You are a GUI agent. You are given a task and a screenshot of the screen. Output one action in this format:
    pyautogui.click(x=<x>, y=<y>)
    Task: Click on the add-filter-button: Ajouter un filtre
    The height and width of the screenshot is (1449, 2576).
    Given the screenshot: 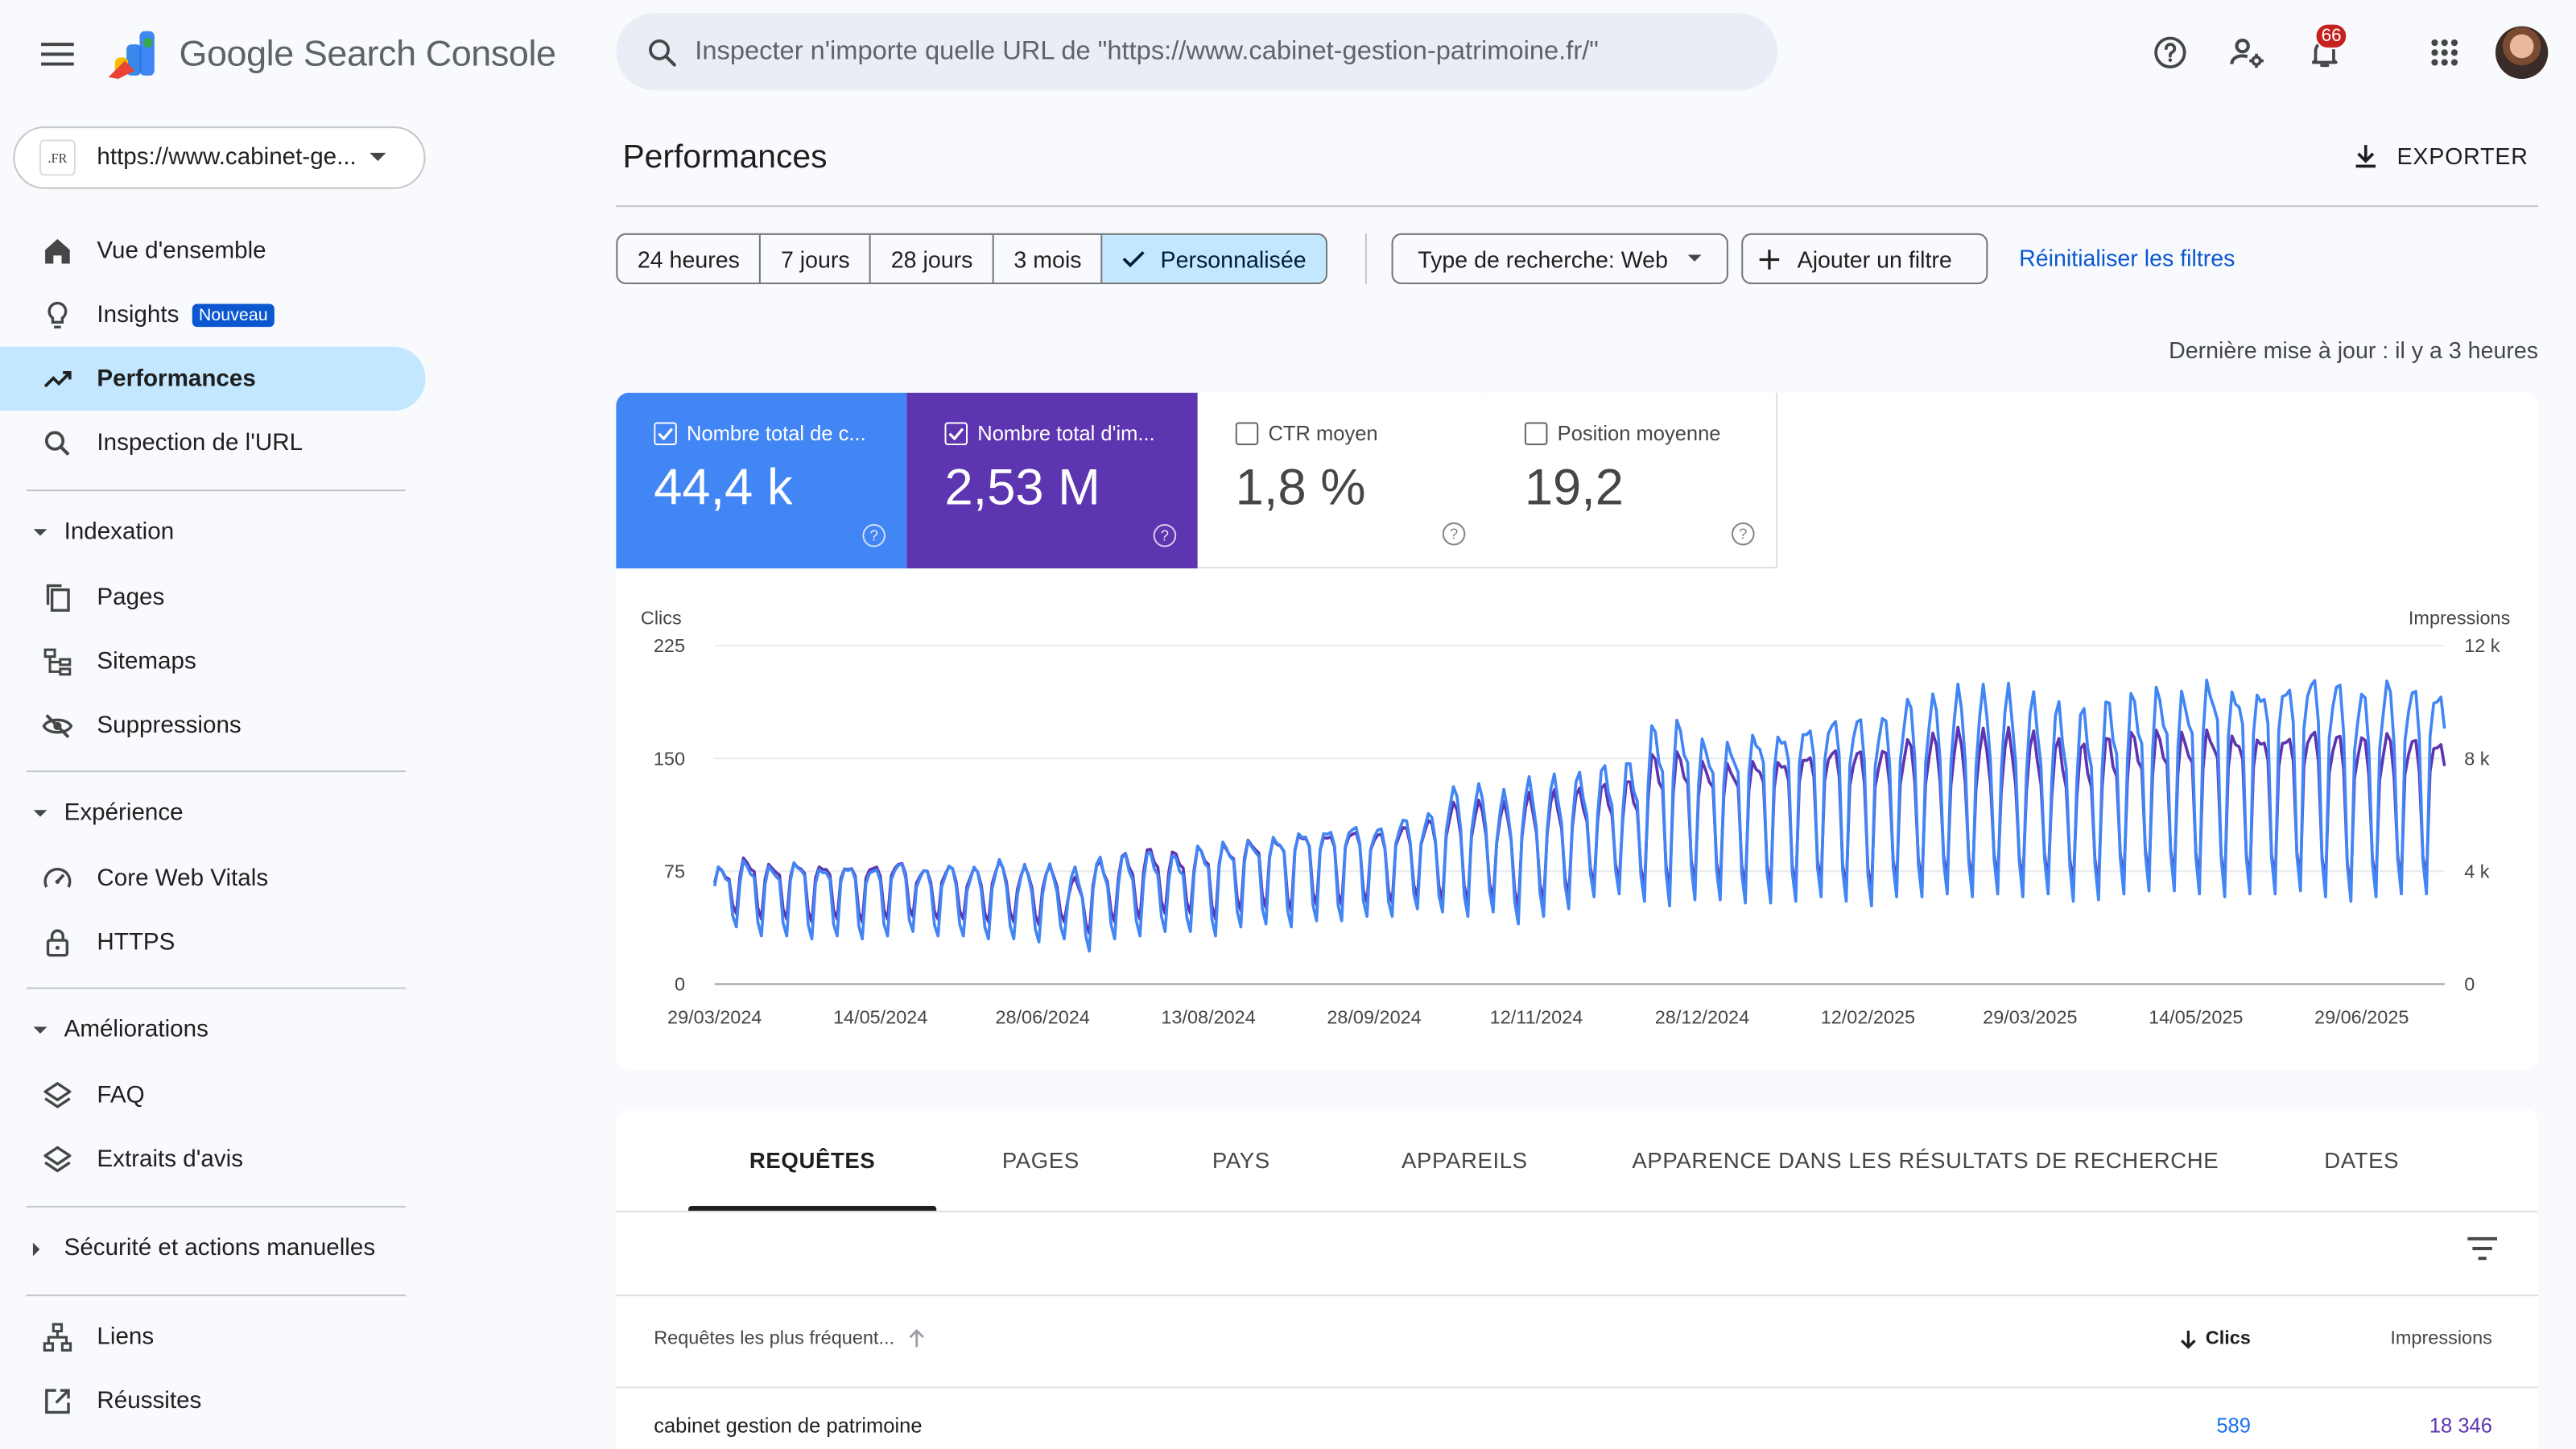 What is the action you would take?
    pyautogui.click(x=1864, y=259)
    